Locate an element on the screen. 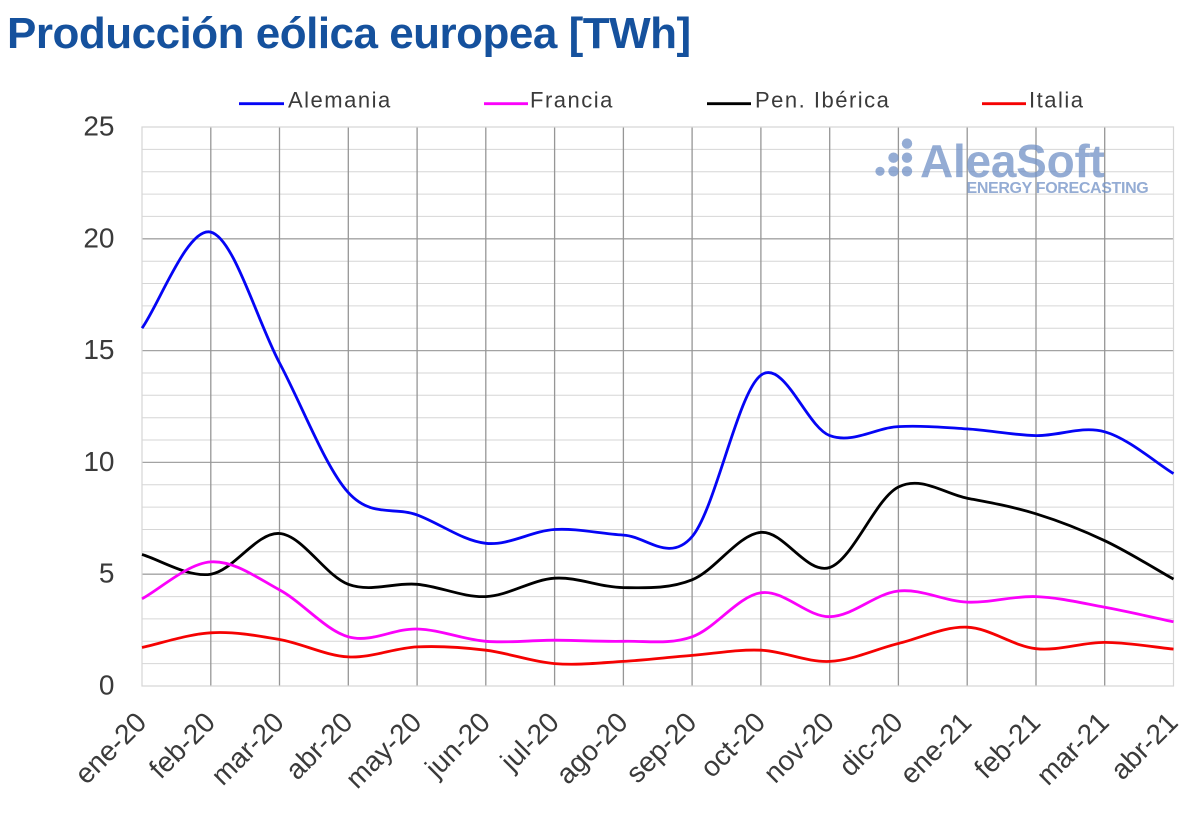 This screenshot has height=836, width=1200. svg-text: Pen. Ibérica is located at coordinates (822, 100).